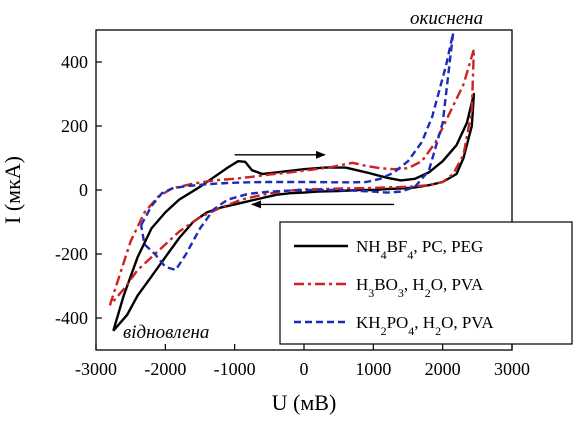  I want to click on x-tick-label: 2000, so click(443, 369).